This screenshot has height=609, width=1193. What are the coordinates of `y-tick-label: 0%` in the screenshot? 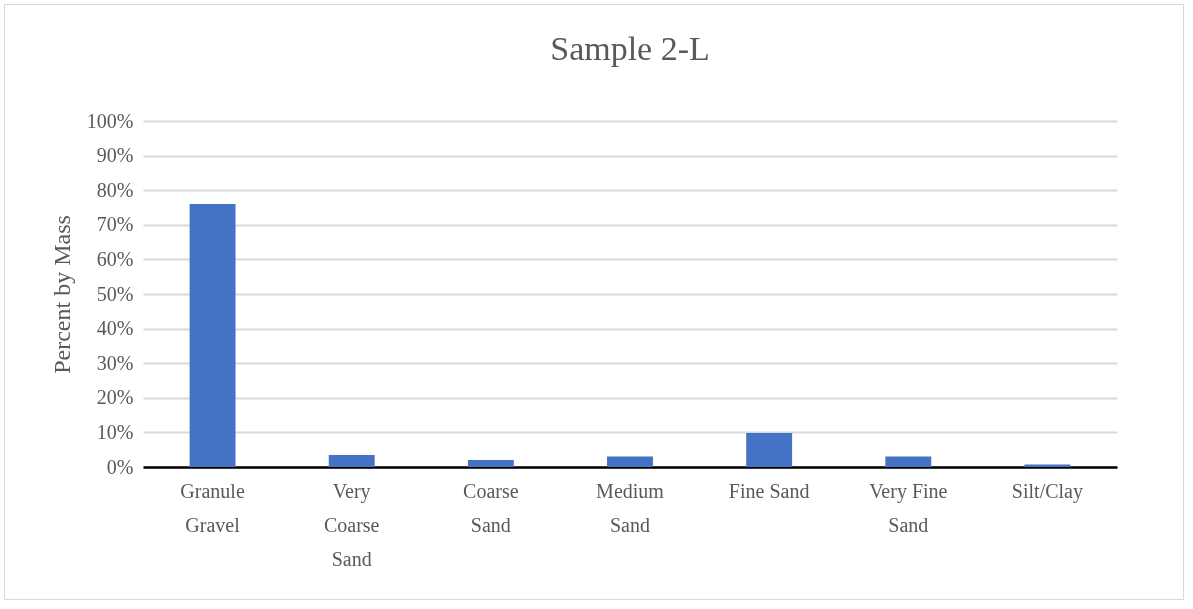 It's located at (120, 466).